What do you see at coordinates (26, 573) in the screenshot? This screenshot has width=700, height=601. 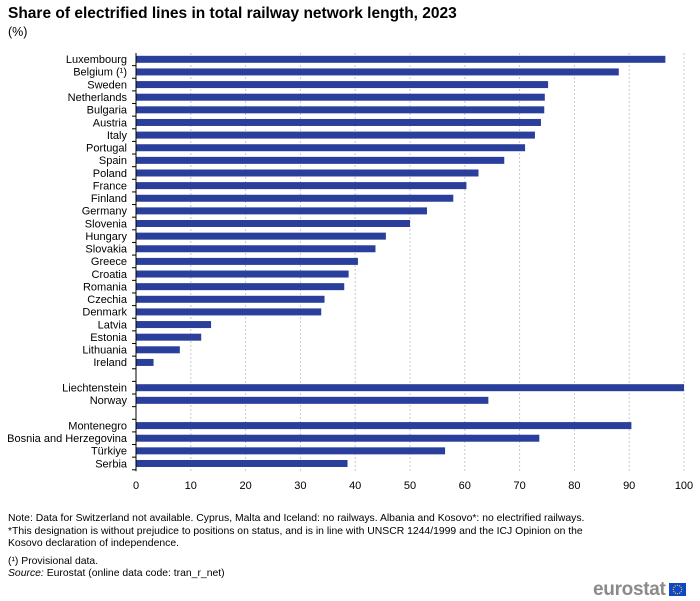 I see `source-label: Source:` at bounding box center [26, 573].